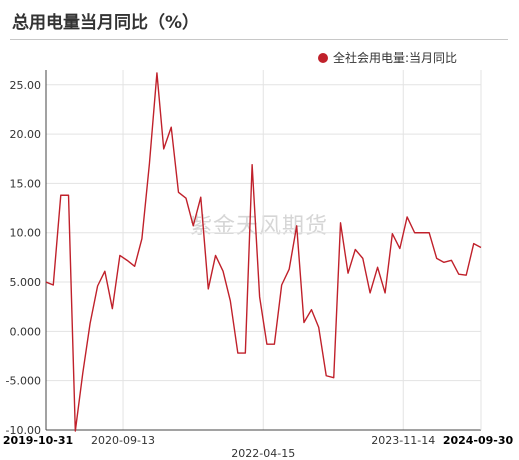  What do you see at coordinates (26, 183) in the screenshot?
I see `y-tick-label: 15.00` at bounding box center [26, 183].